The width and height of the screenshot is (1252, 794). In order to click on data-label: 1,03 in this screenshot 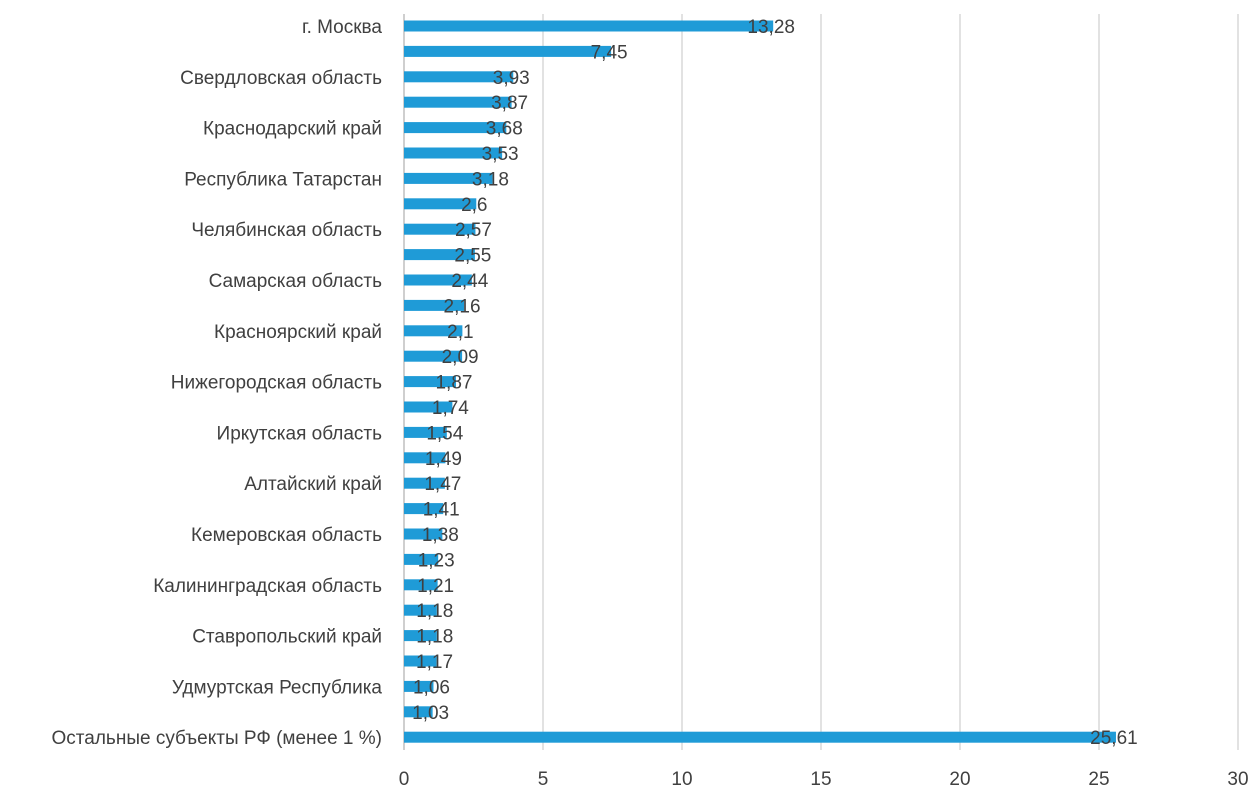, I will do `click(430, 713)`.